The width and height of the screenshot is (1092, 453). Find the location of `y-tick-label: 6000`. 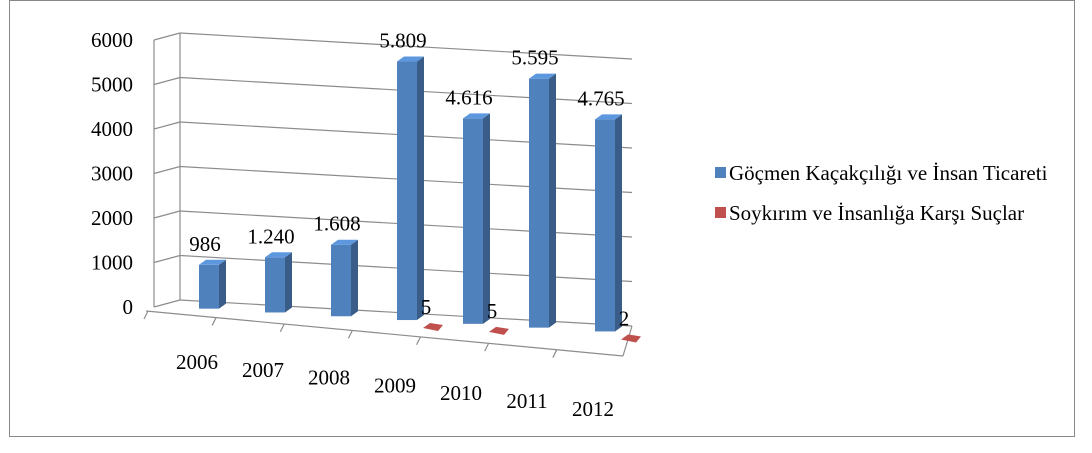

y-tick-label: 6000 is located at coordinates (112, 40).